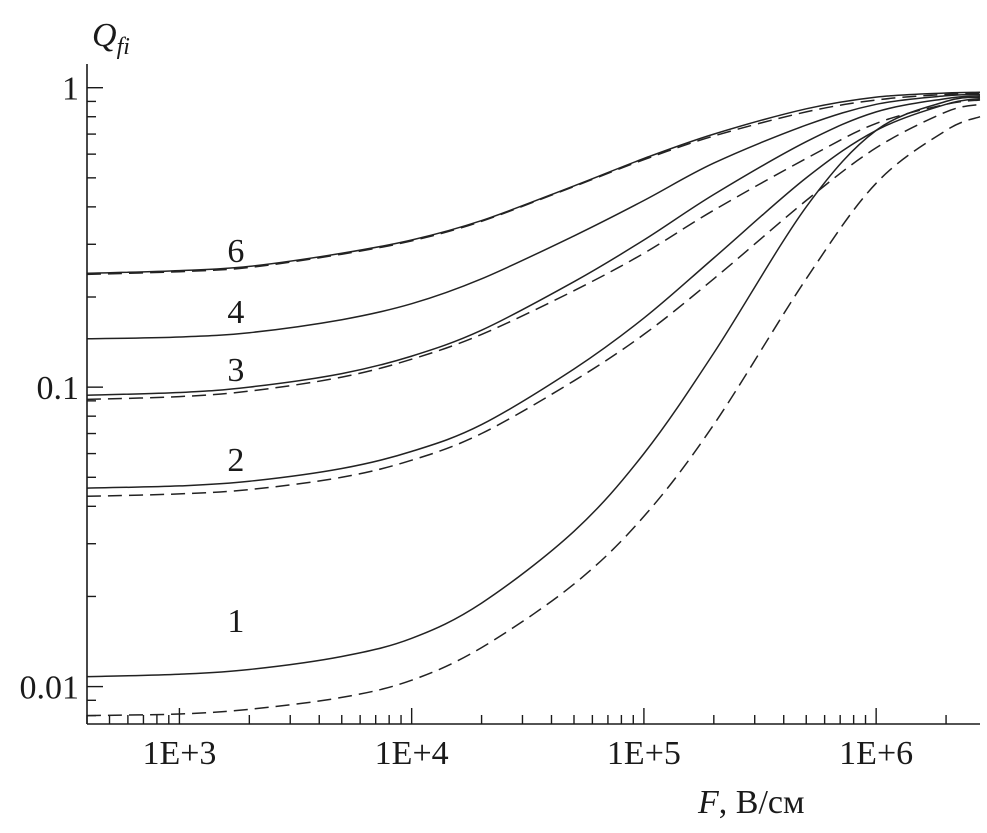 This screenshot has width=987, height=833. I want to click on y-tick-label: 0.1, so click(58, 388).